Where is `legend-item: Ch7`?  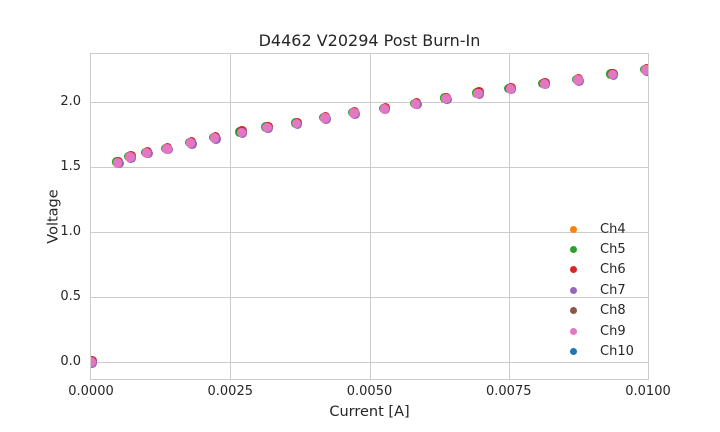 legend-item: Ch7 is located at coordinates (596, 290).